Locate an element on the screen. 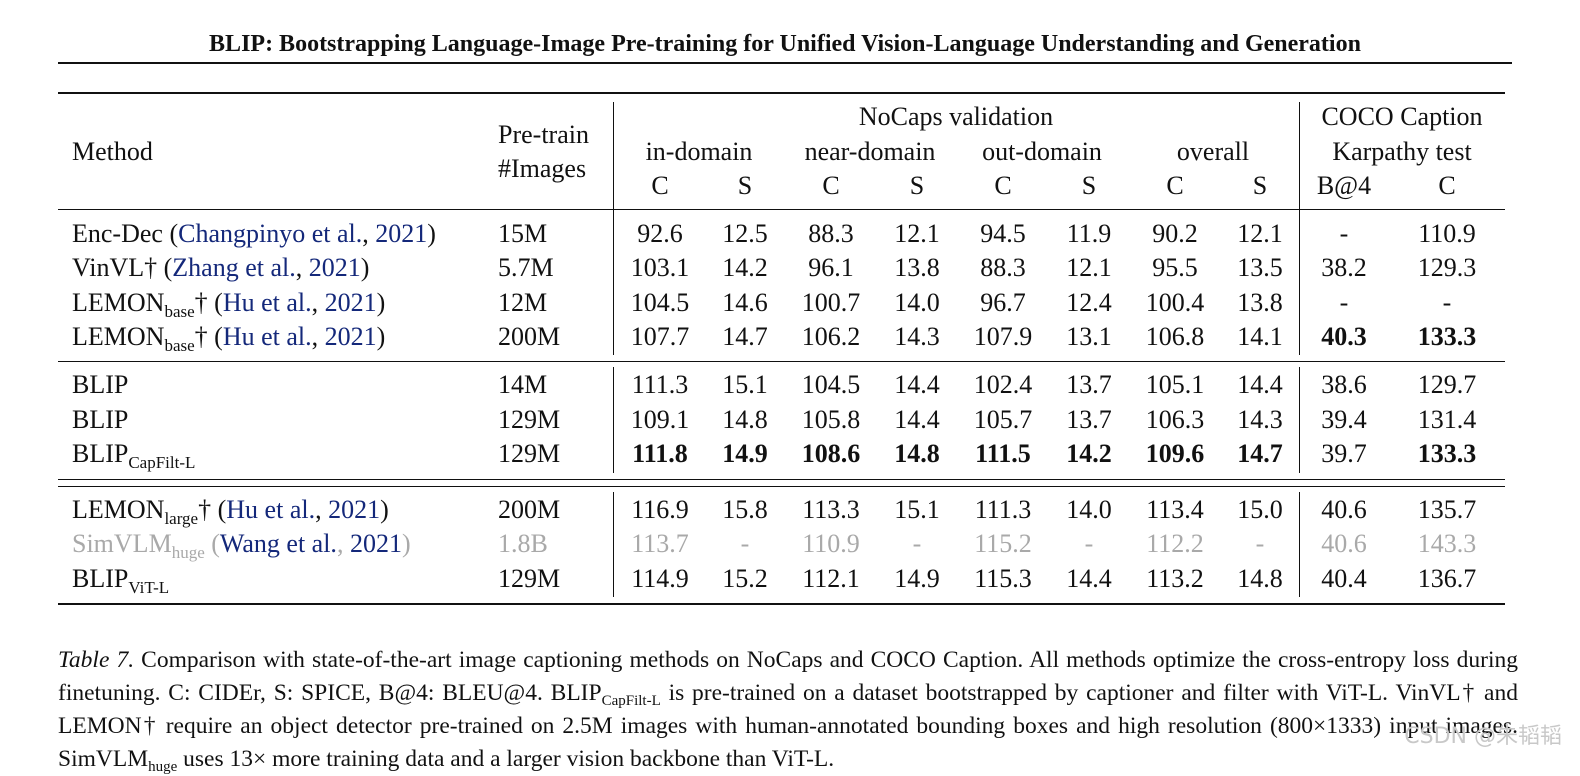  metric-value: 108.6 is located at coordinates (831, 453).